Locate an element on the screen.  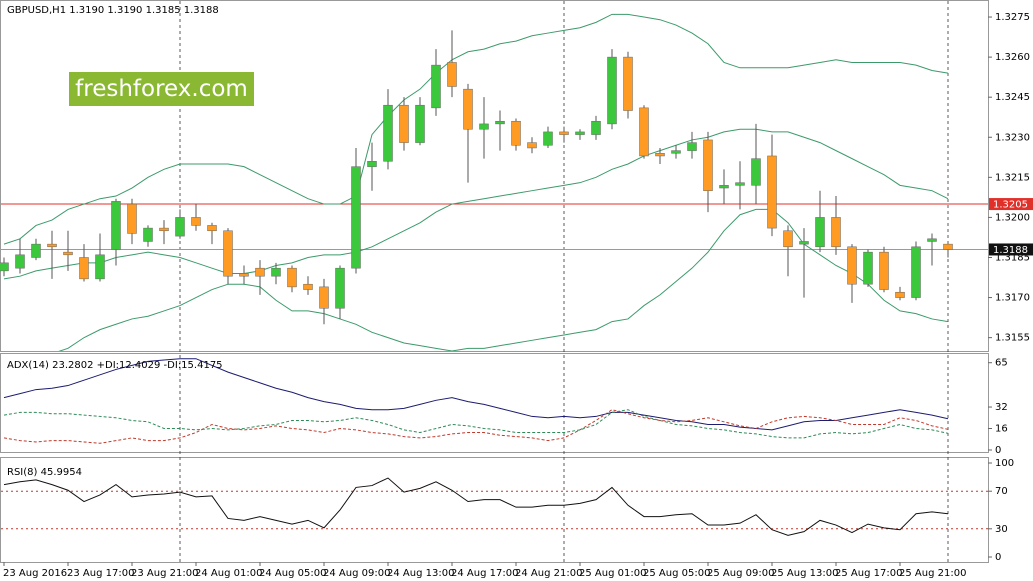
y-tick-label: 1.3260 is located at coordinates (1012, 57).